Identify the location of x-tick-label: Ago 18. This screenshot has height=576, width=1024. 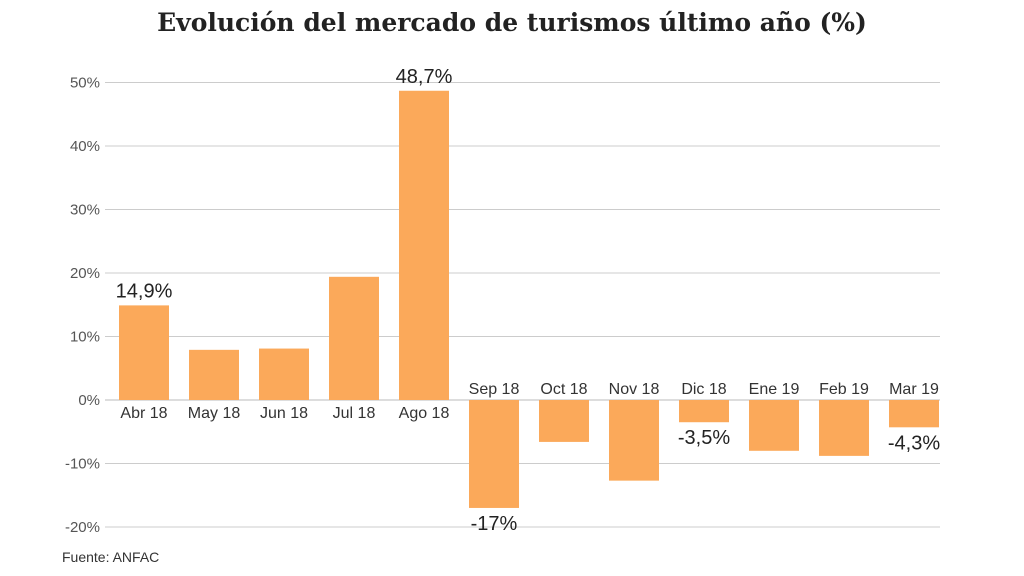
(424, 413).